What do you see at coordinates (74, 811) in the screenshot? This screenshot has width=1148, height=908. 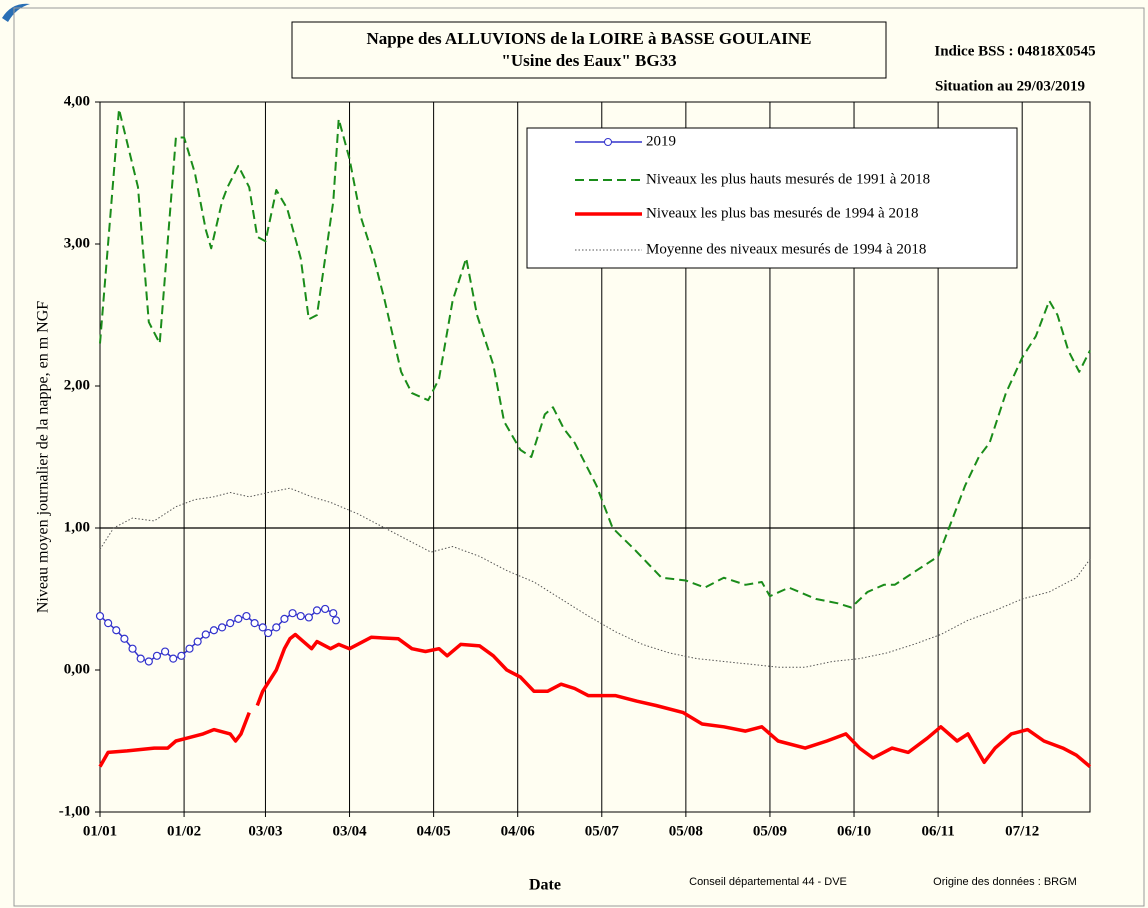 I see `y-tick-label: -1,00` at bounding box center [74, 811].